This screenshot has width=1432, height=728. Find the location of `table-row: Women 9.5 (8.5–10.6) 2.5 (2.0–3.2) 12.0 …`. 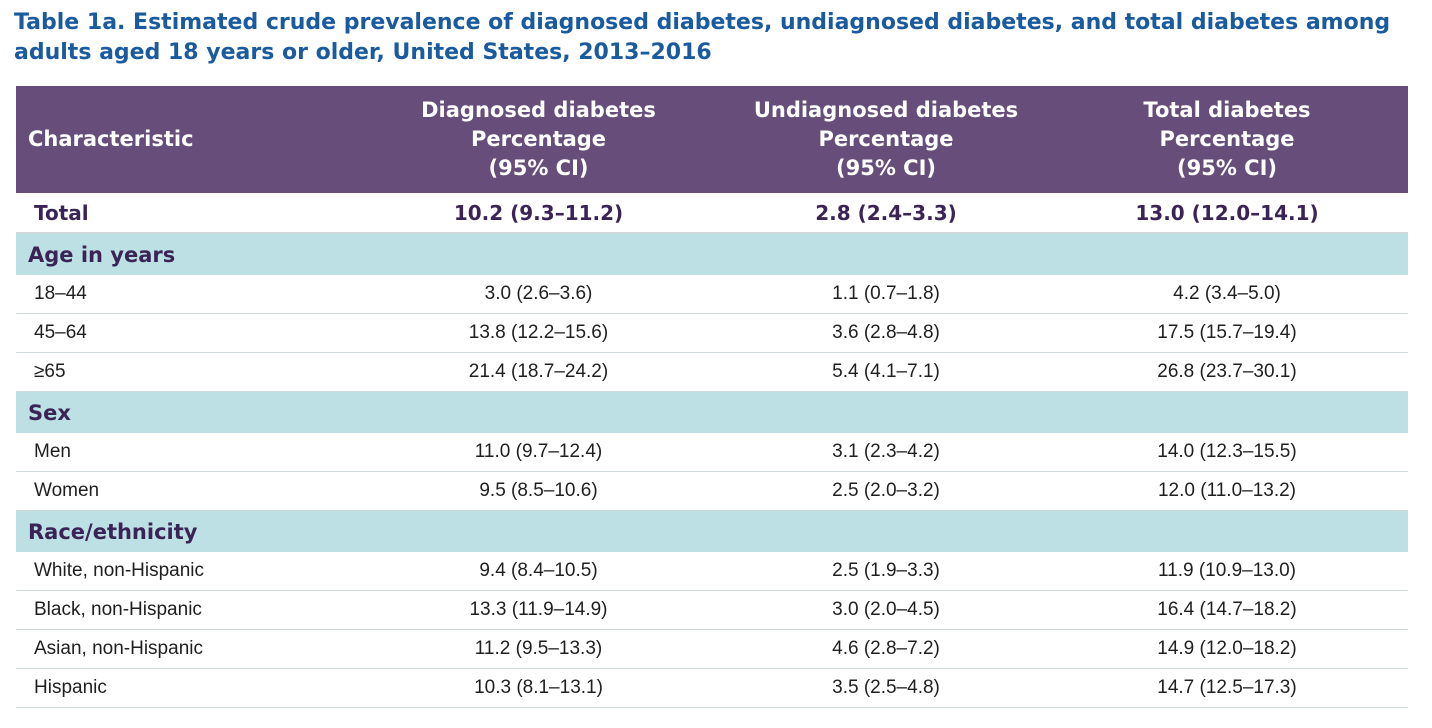

table-row: Women 9.5 (8.5–10.6) 2.5 (2.0–3.2) 12.0 … is located at coordinates (712, 491).